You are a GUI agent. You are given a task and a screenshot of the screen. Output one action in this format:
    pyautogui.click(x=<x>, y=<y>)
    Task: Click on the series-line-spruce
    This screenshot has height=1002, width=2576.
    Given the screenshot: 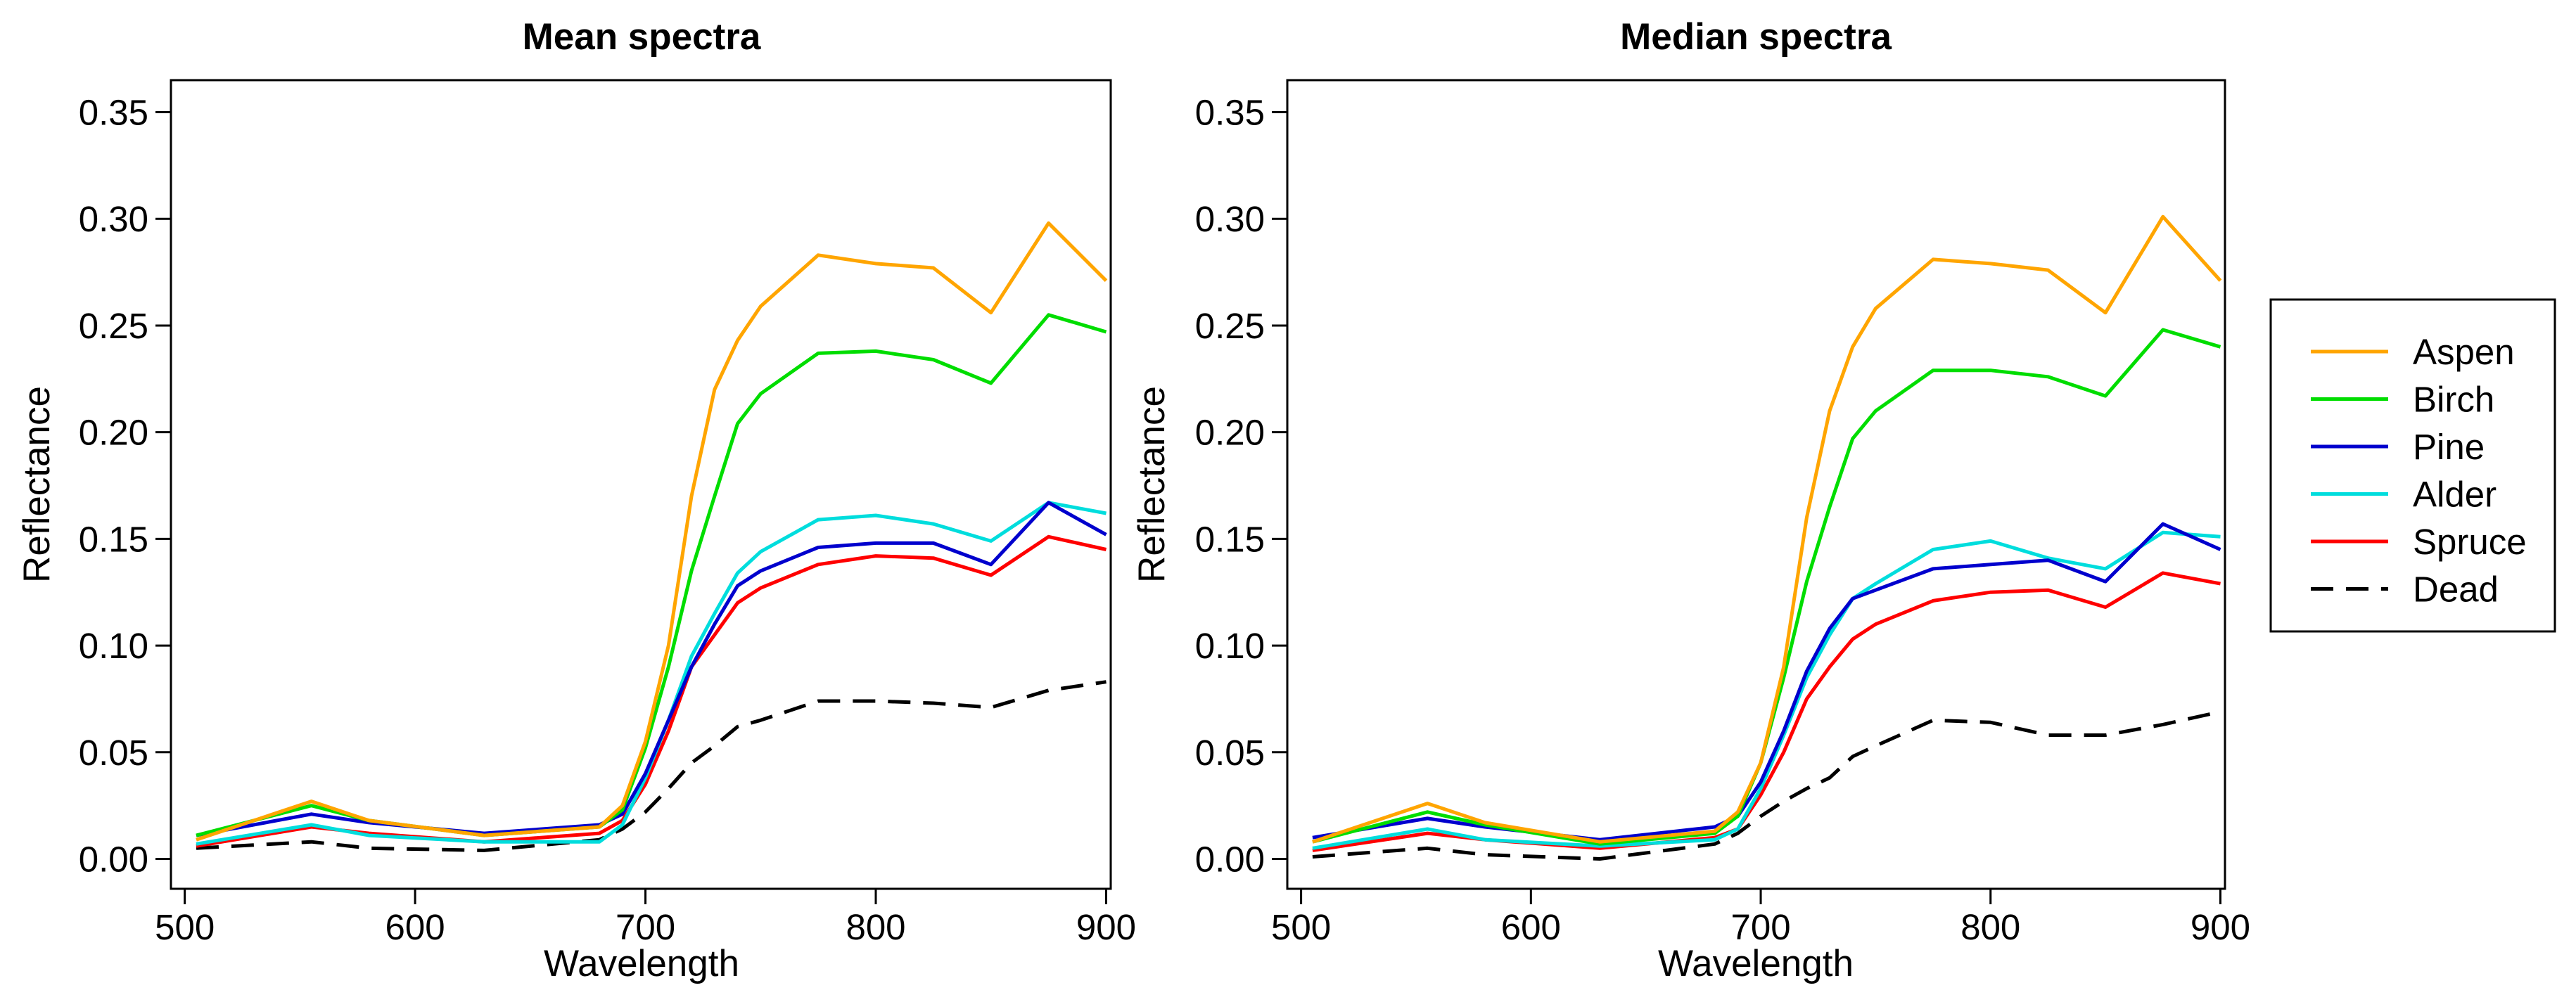 What is the action you would take?
    pyautogui.click(x=651, y=691)
    